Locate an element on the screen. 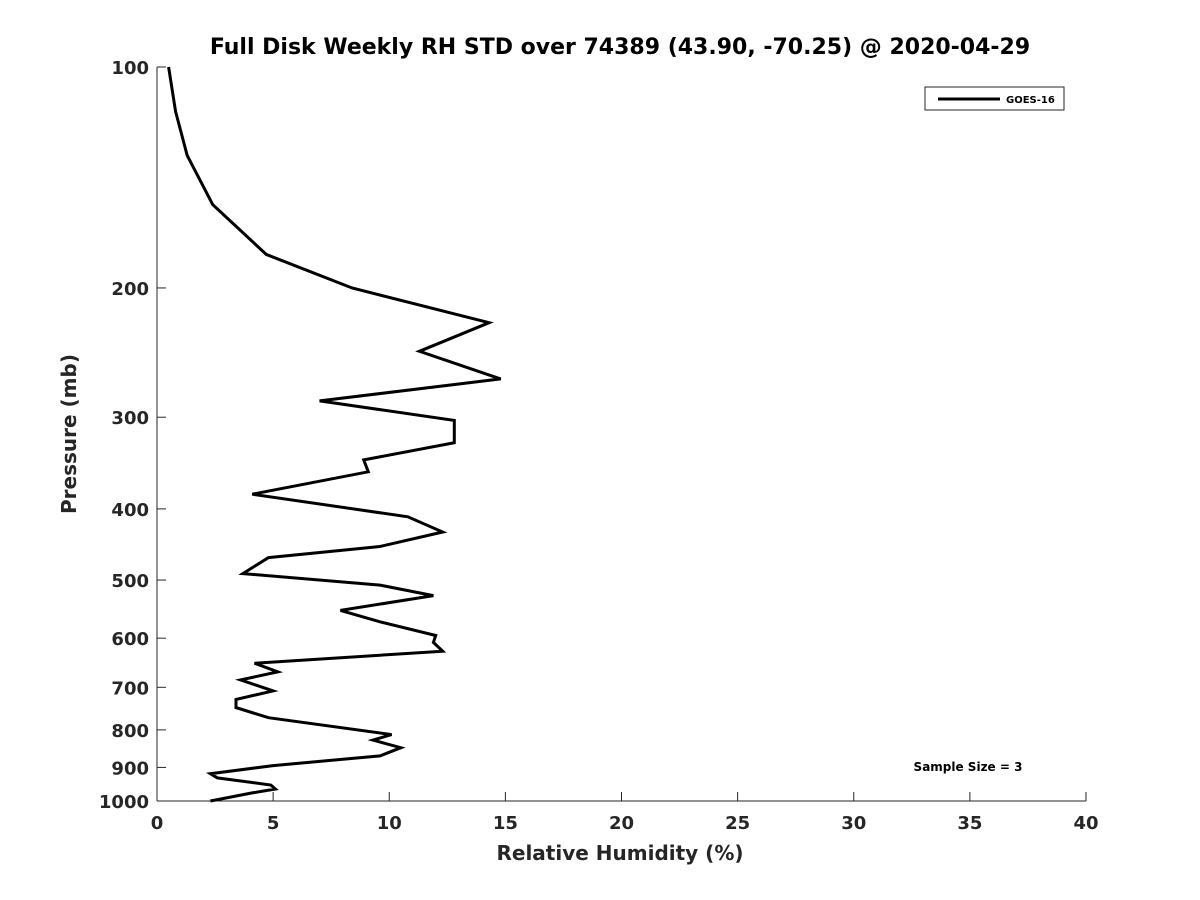 This screenshot has width=1200, height=900. x-tick-label: 10 is located at coordinates (389, 823).